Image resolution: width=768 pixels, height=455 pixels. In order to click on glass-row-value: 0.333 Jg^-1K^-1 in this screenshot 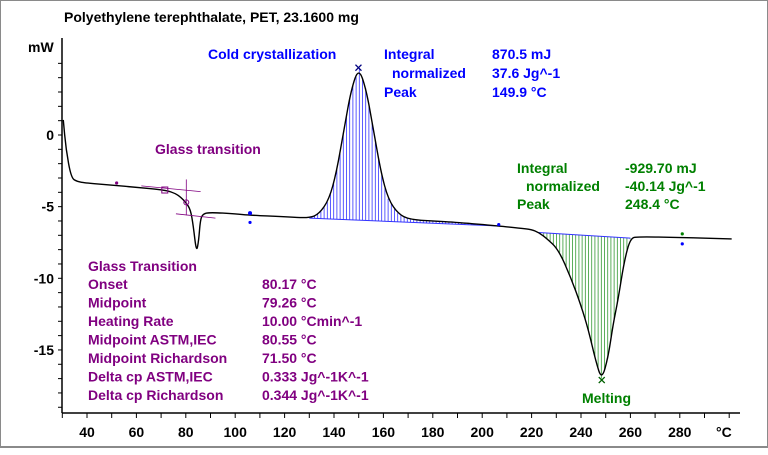, I will do `click(315, 377)`.